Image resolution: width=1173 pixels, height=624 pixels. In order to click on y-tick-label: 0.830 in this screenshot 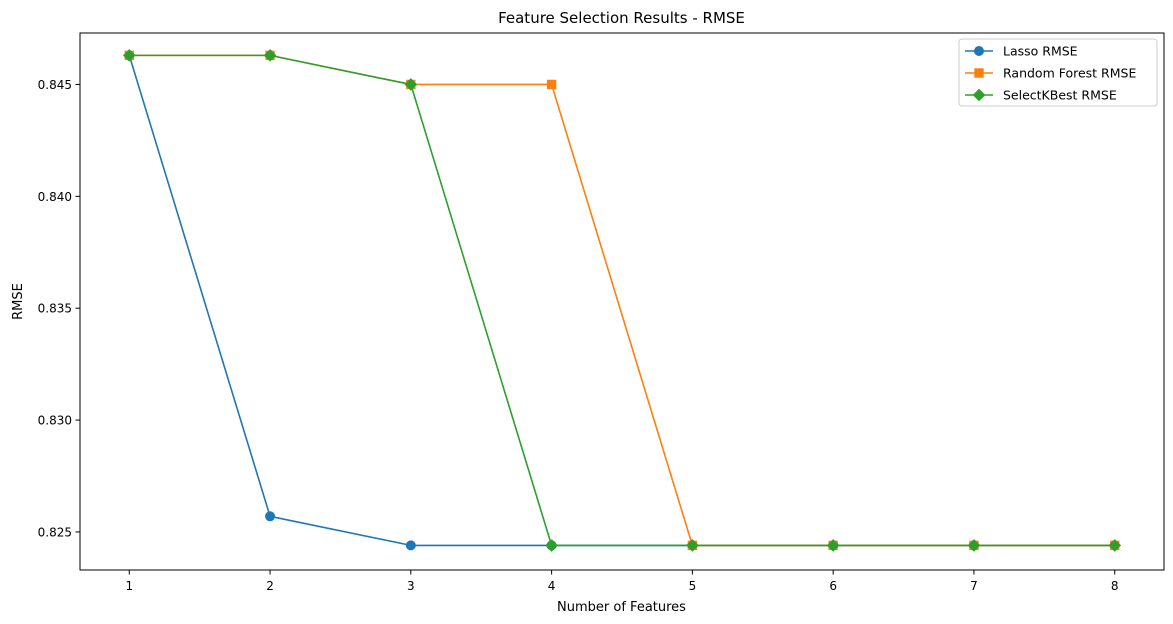, I will do `click(55, 421)`.